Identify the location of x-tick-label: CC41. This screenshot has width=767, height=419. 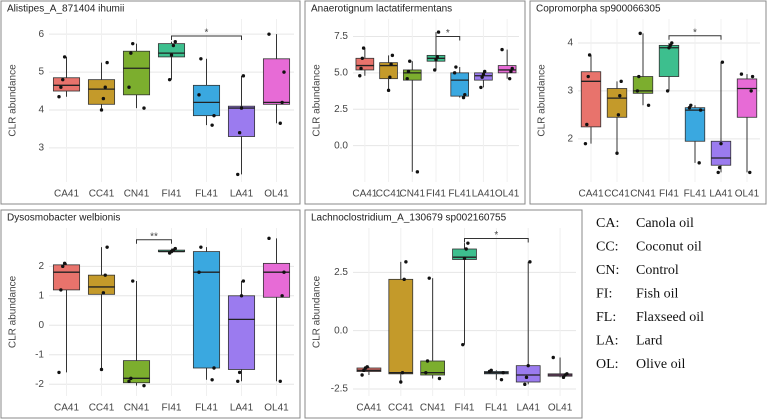
(389, 194).